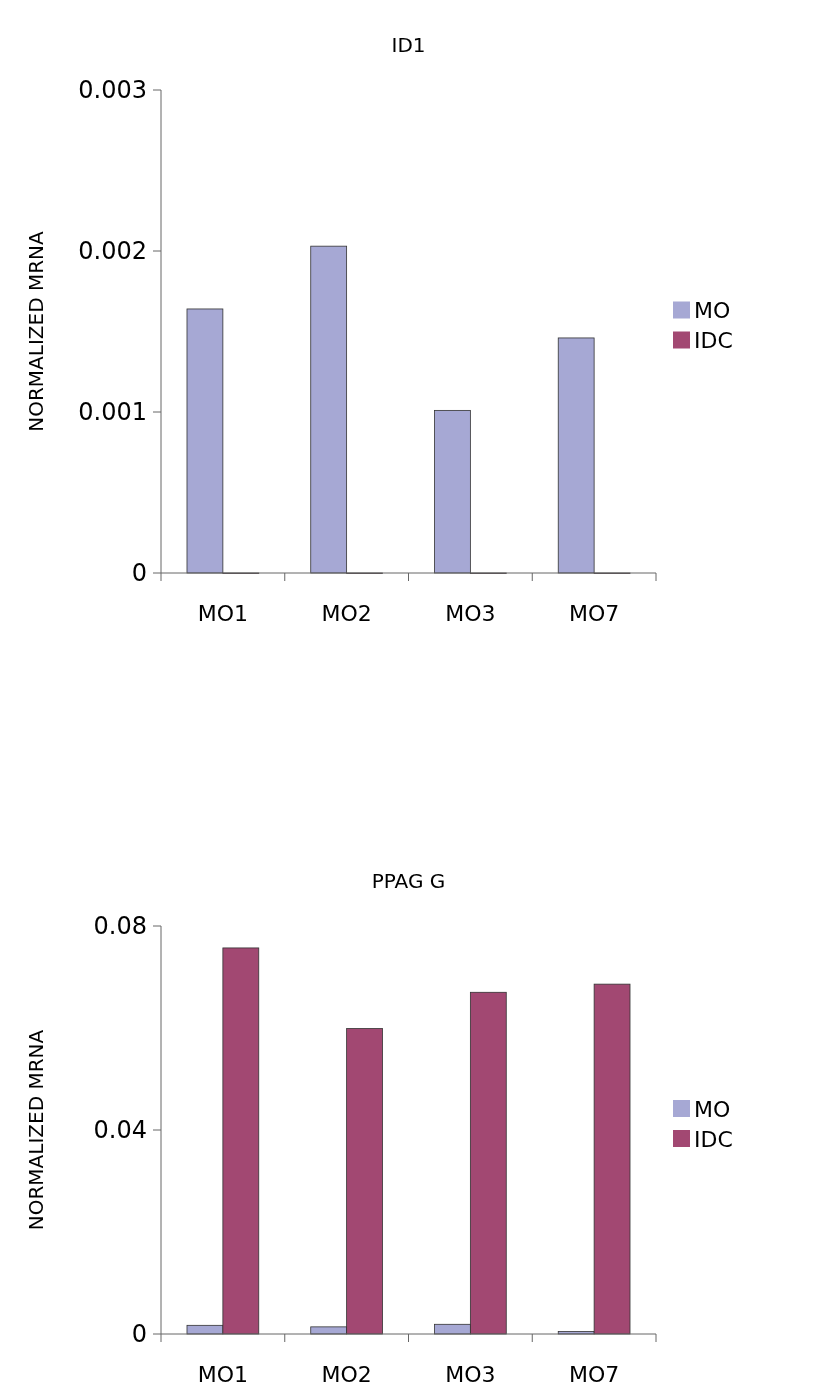 This screenshot has height=1399, width=831. Describe the element at coordinates (112, 251) in the screenshot. I see `y-tick-label: 0.002` at that location.